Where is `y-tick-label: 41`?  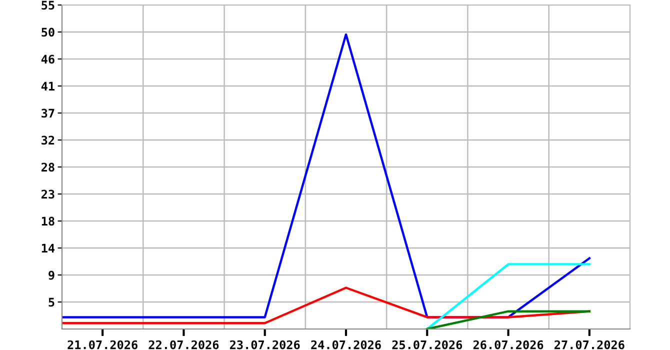
y-tick-label: 41 is located at coordinates (47, 86).